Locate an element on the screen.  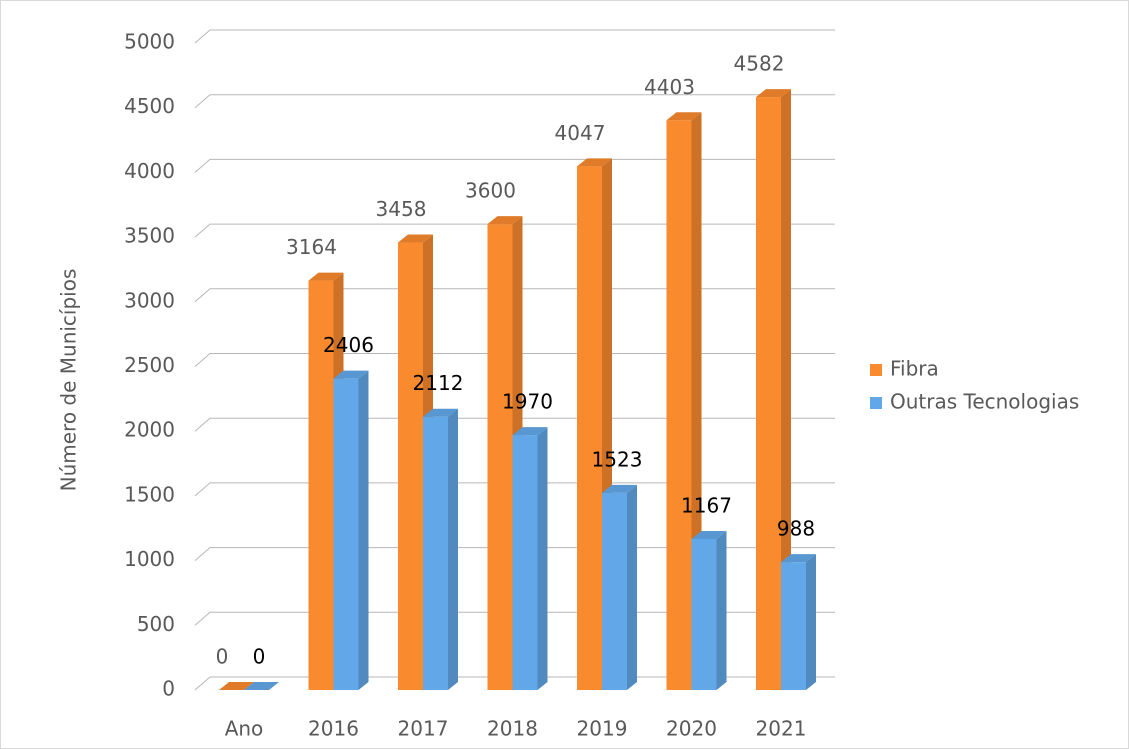
x-tick-label: 2017 is located at coordinates (423, 729).